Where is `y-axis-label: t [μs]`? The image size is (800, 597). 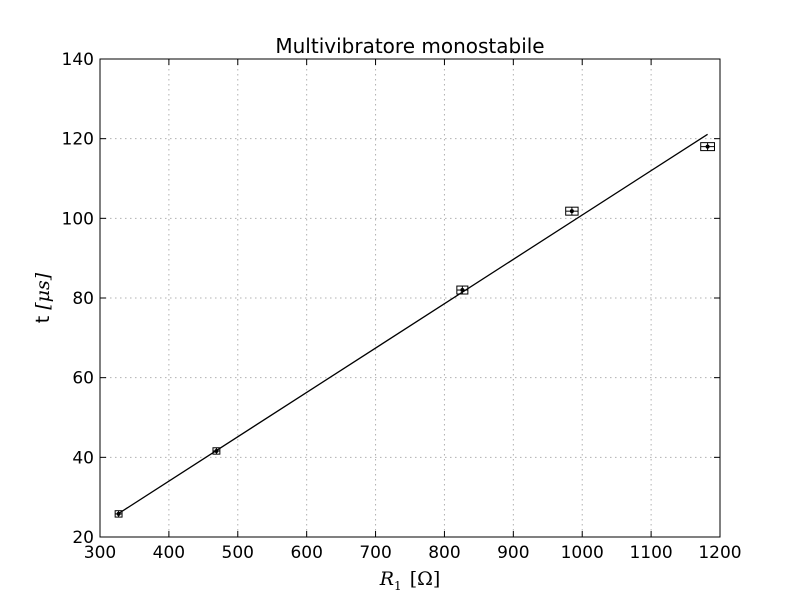 y-axis-label: t [μs] is located at coordinates (43, 297).